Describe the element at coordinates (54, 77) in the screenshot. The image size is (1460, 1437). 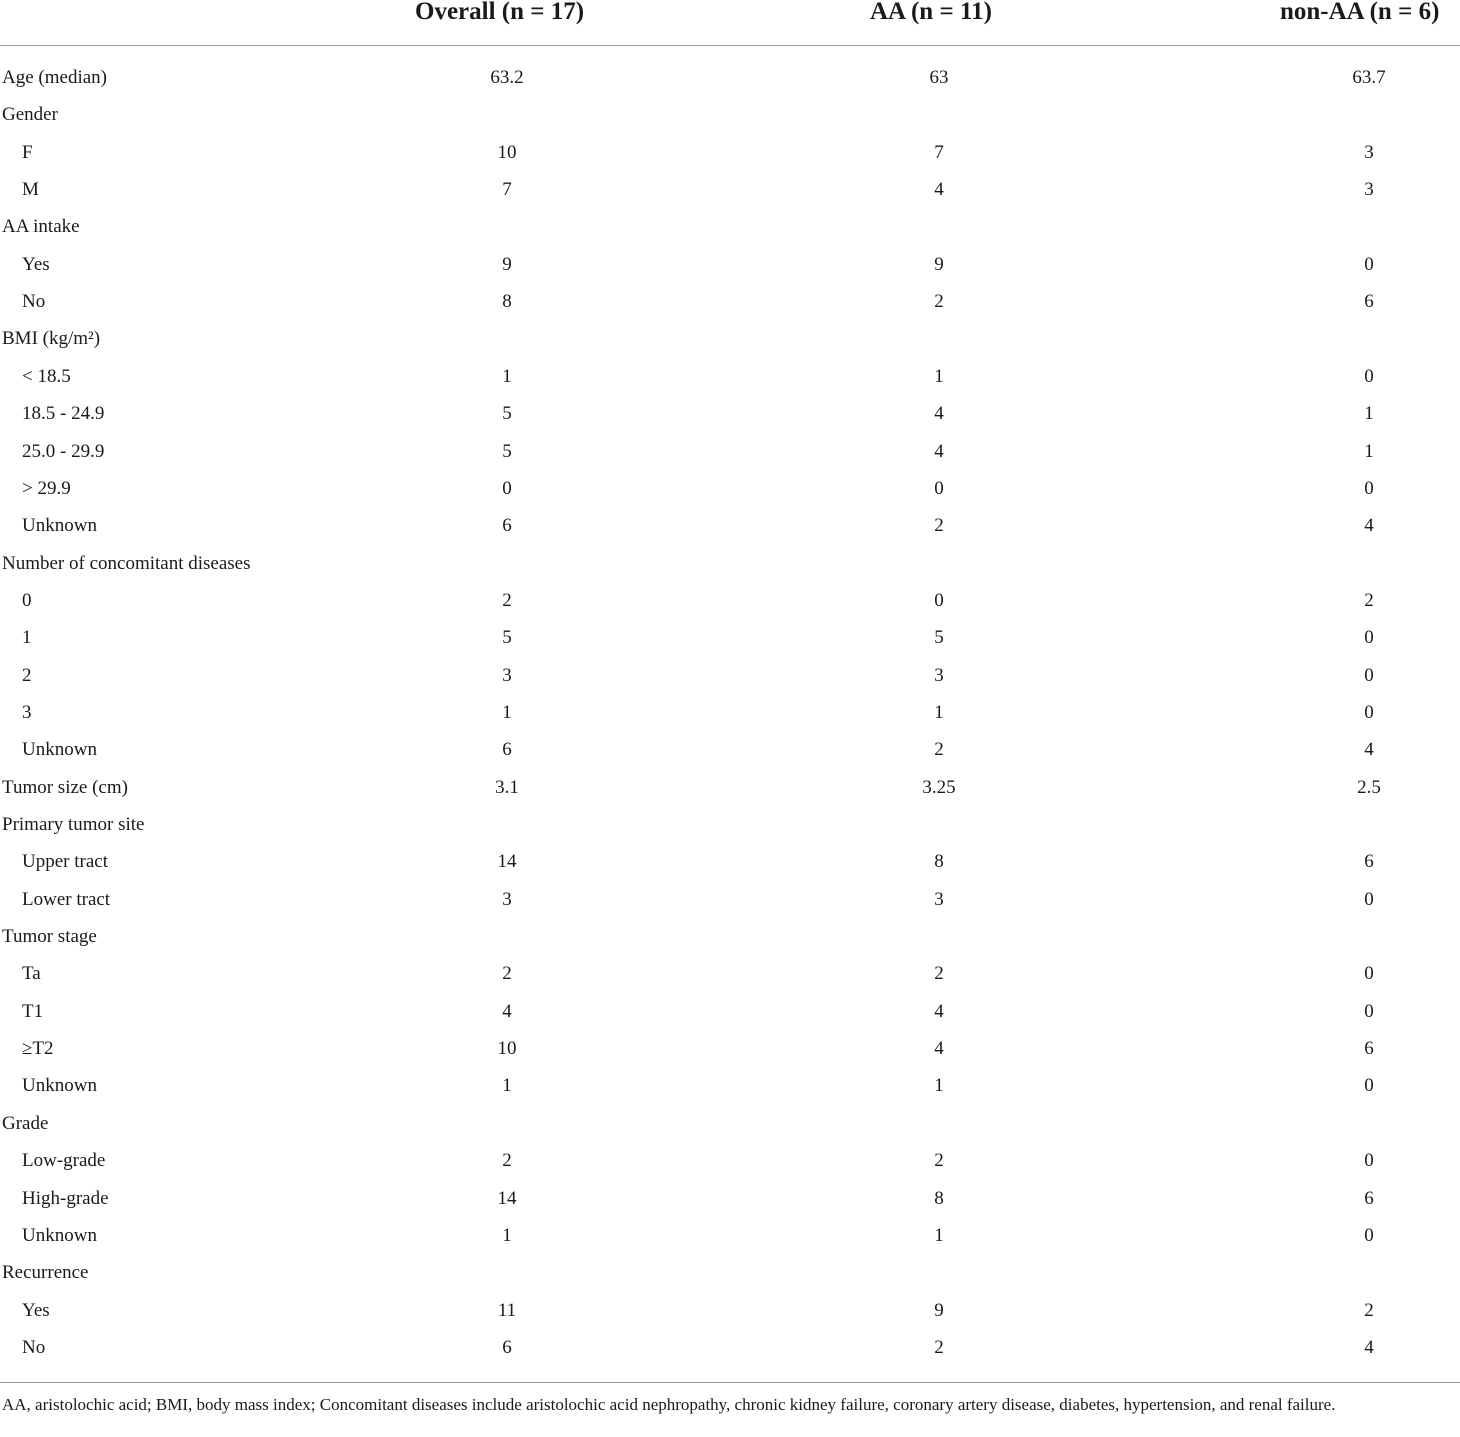
I see `row-label: Age (median)` at that location.